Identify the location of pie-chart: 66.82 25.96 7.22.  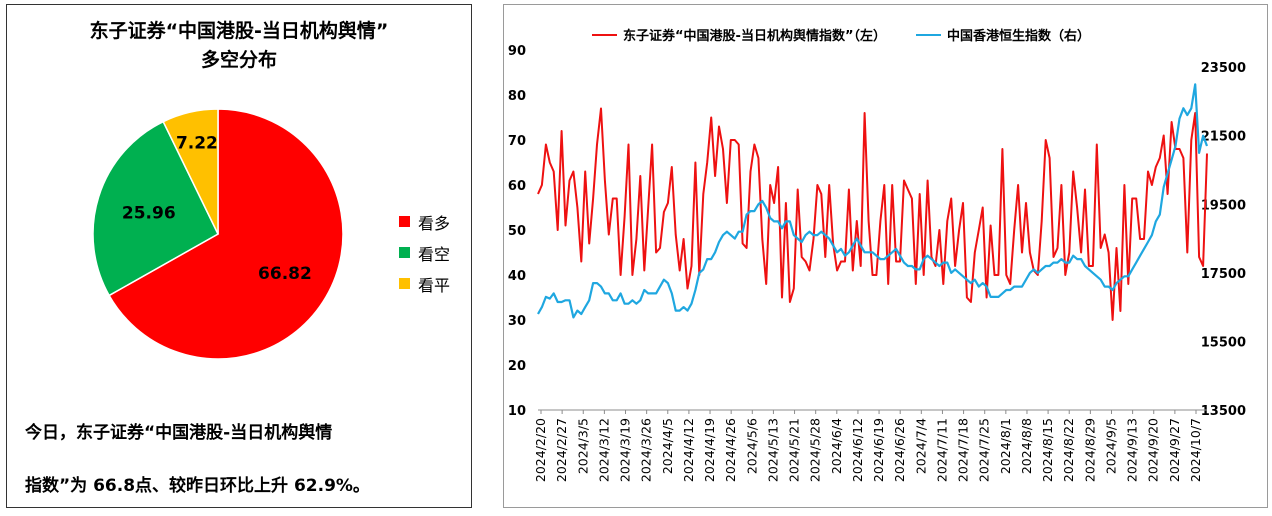
(218, 234).